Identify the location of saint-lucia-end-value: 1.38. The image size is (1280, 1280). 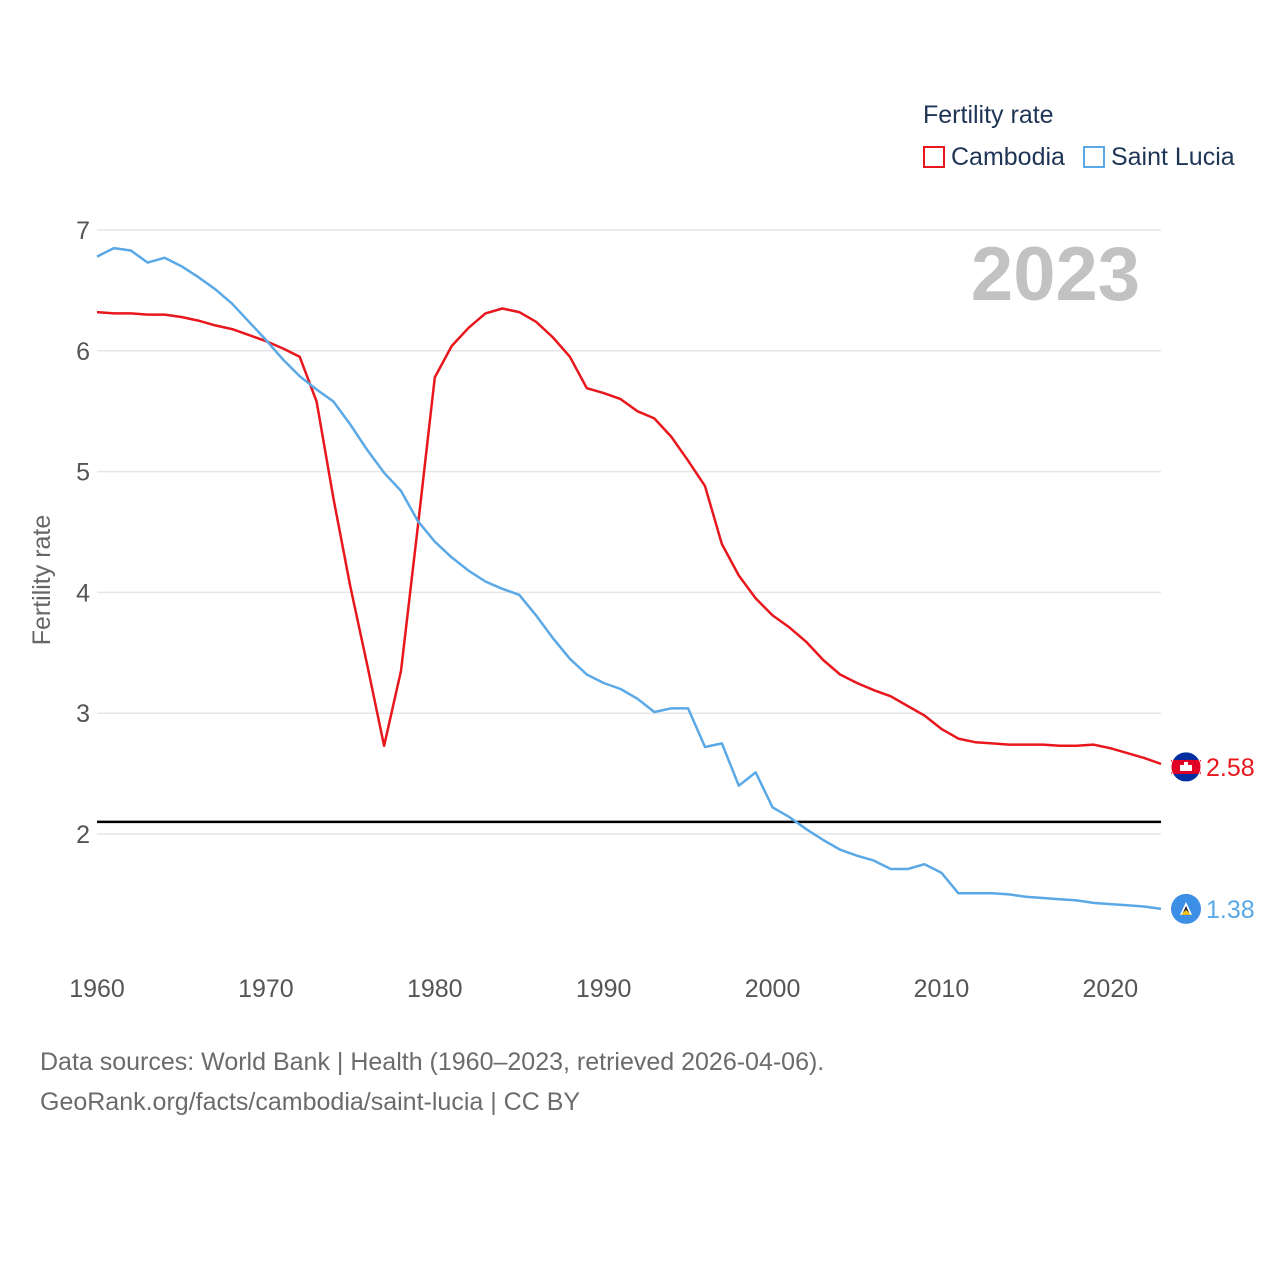
(1230, 910).